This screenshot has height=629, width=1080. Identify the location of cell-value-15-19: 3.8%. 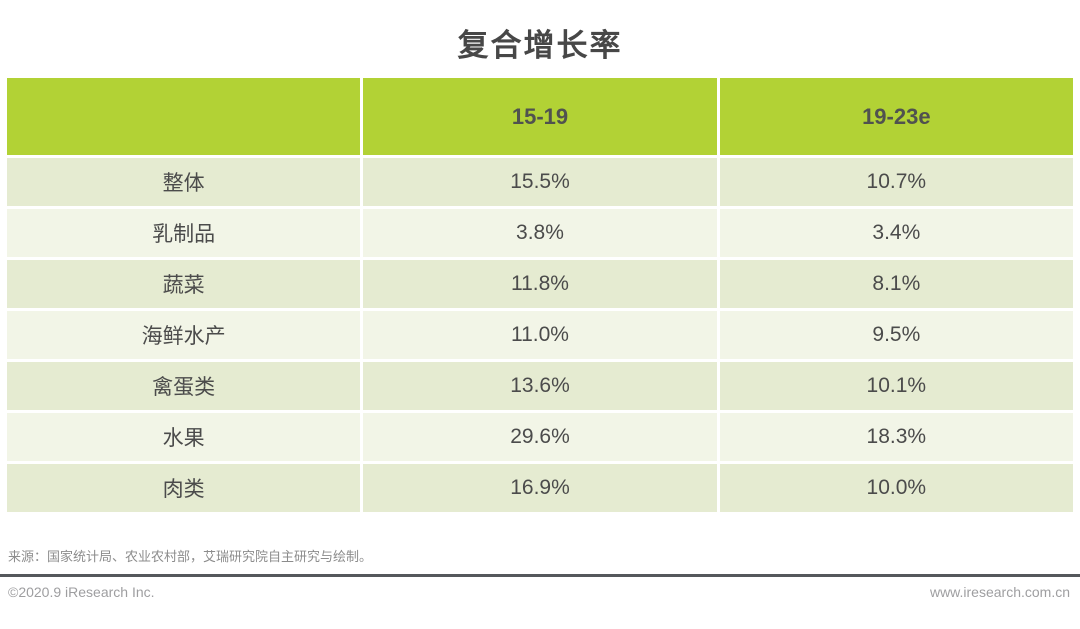
(540, 233).